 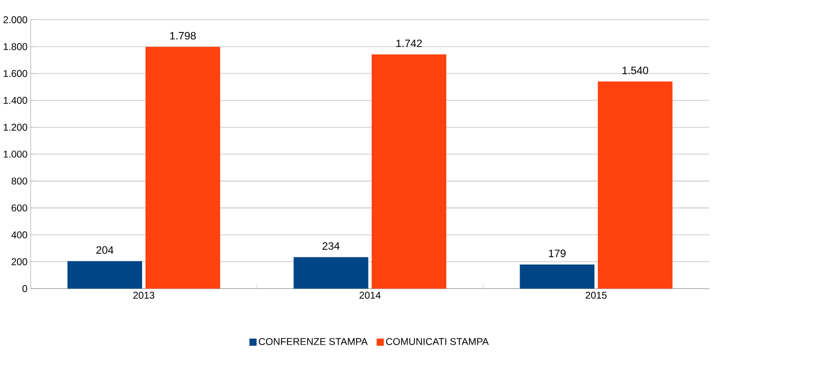 I want to click on y-tick-label: 1.200, so click(x=16, y=127).